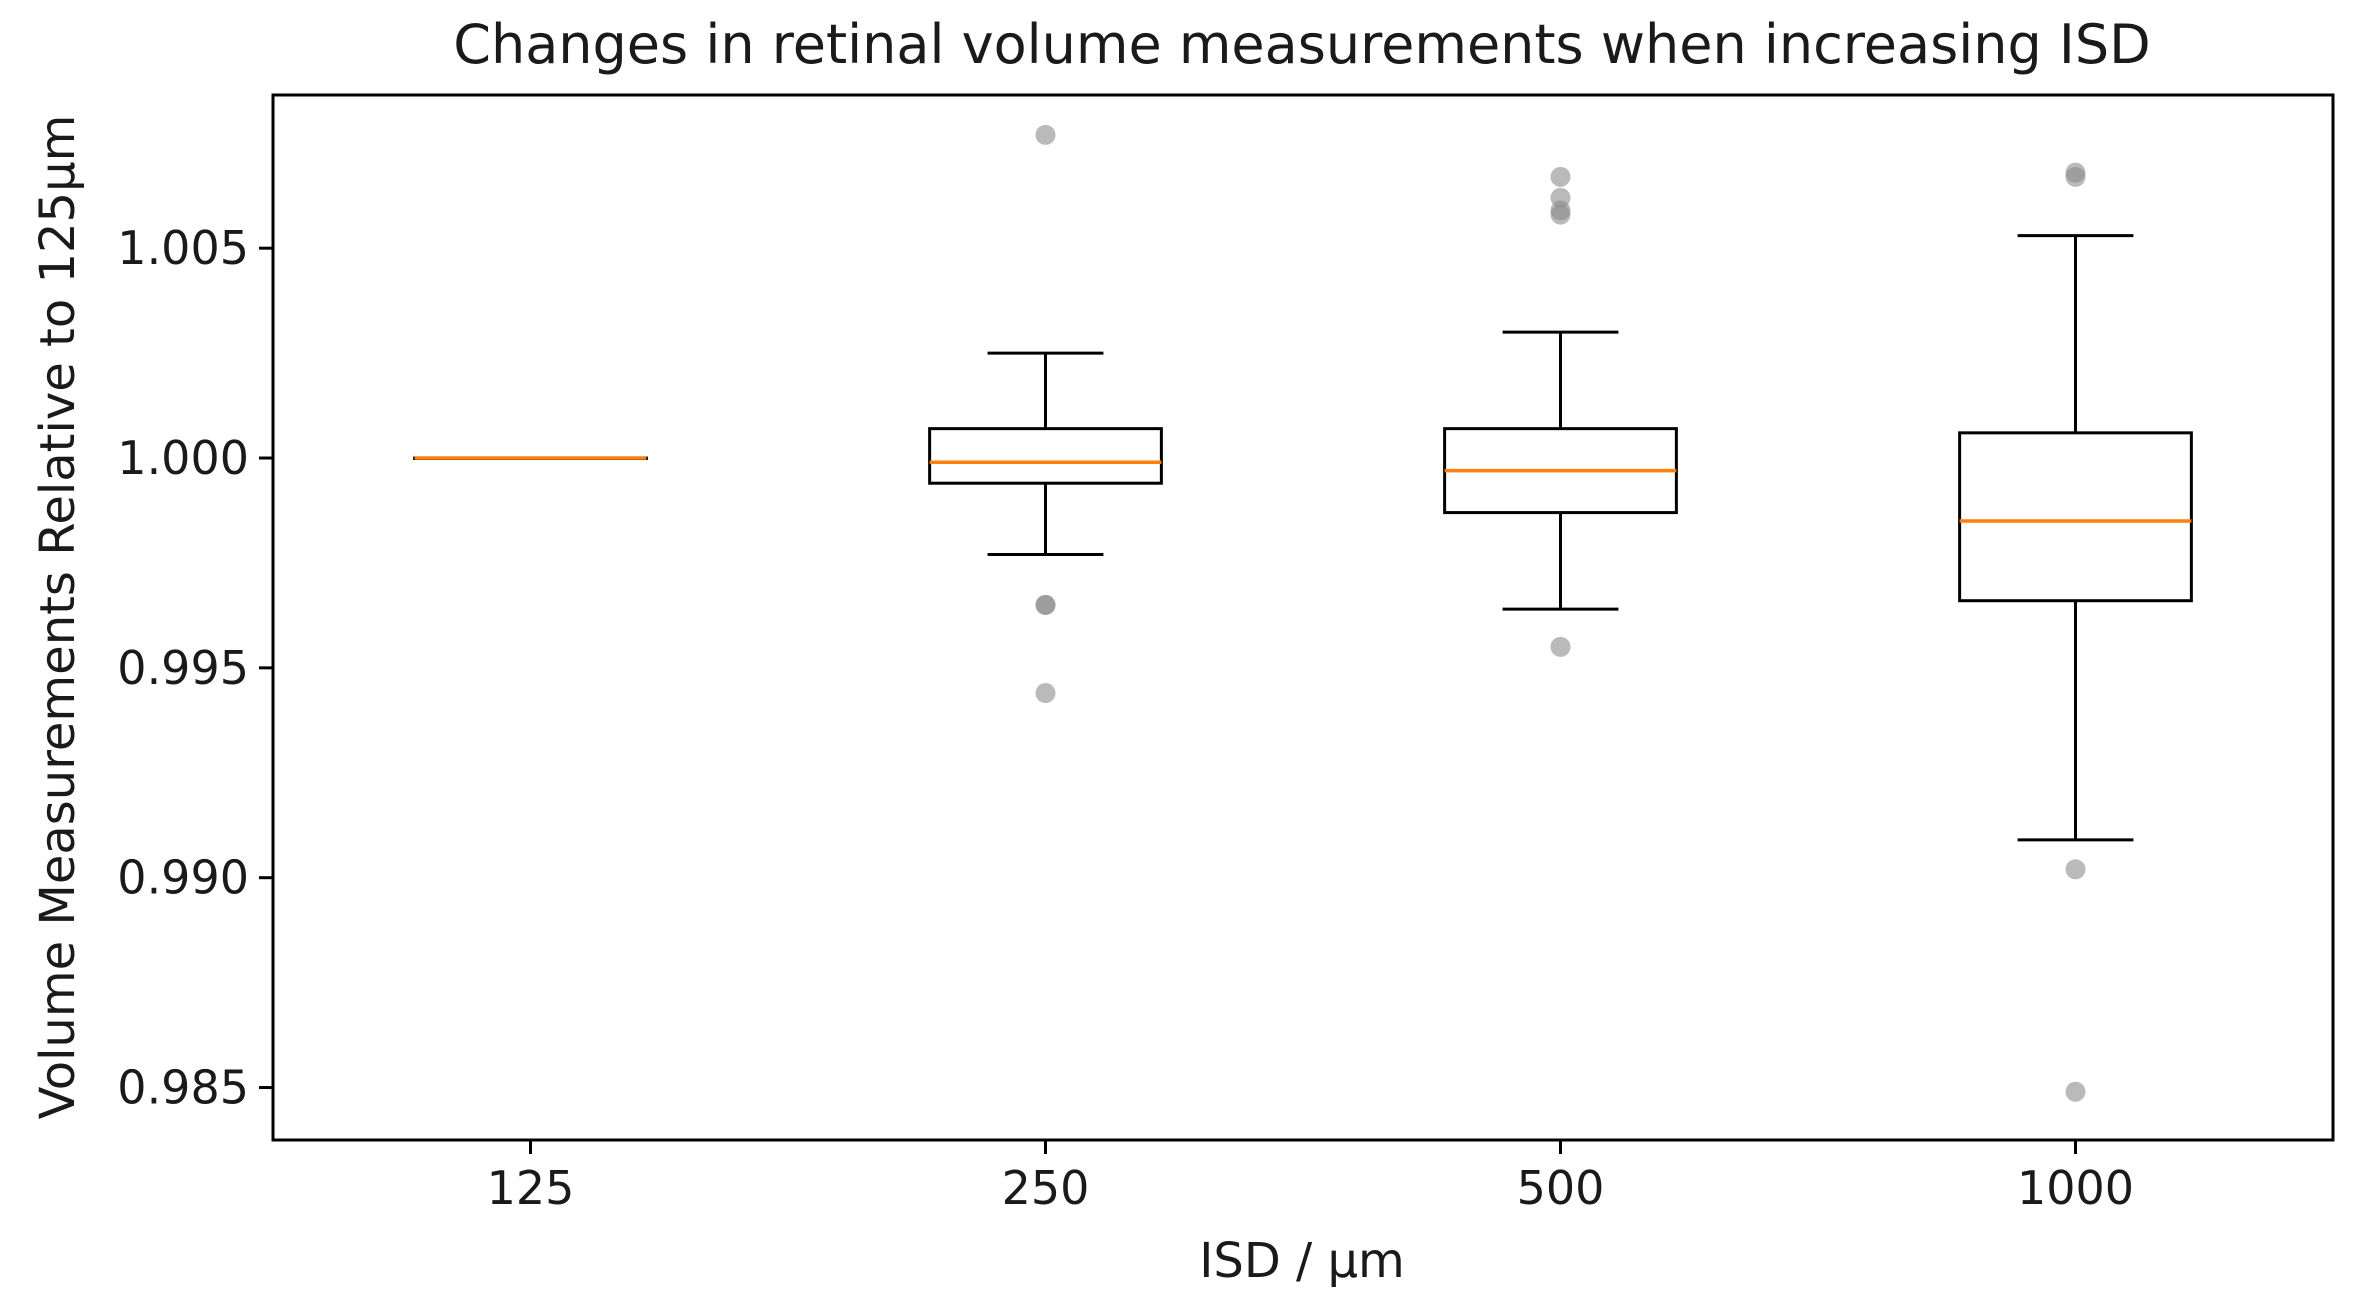  I want to click on y-axis-label: Volume Measurements Relative to 125µm, so click(58, 617).